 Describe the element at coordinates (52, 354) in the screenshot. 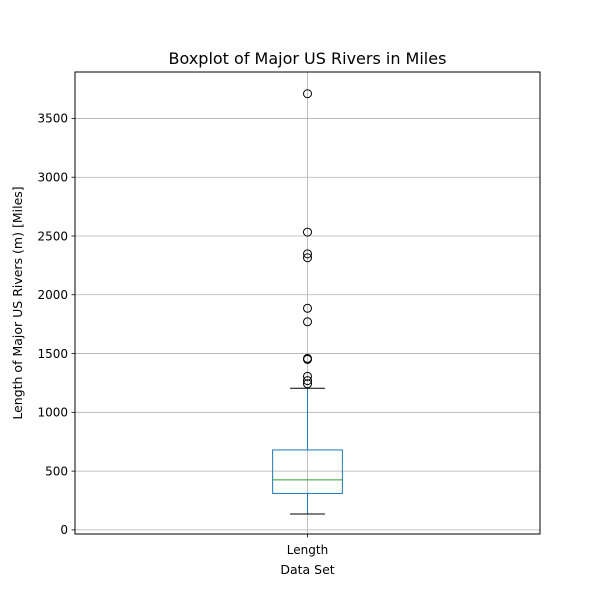

I see `y-tick-label: 1500` at that location.